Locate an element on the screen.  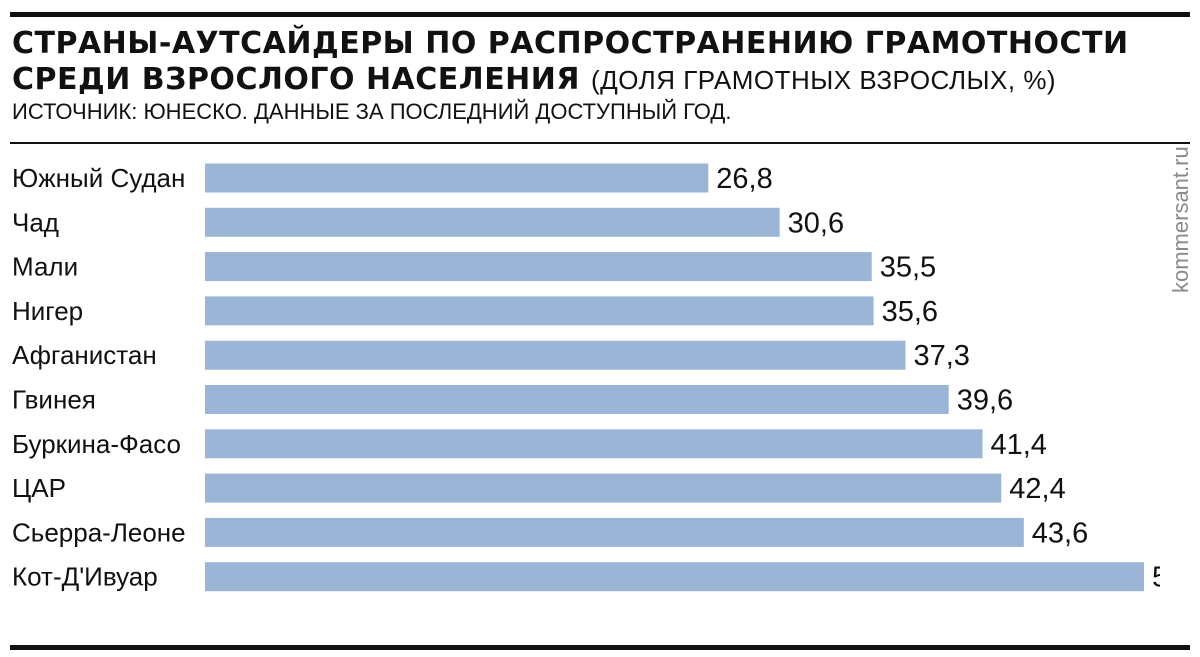
value-label: 35,6 is located at coordinates (910, 312).